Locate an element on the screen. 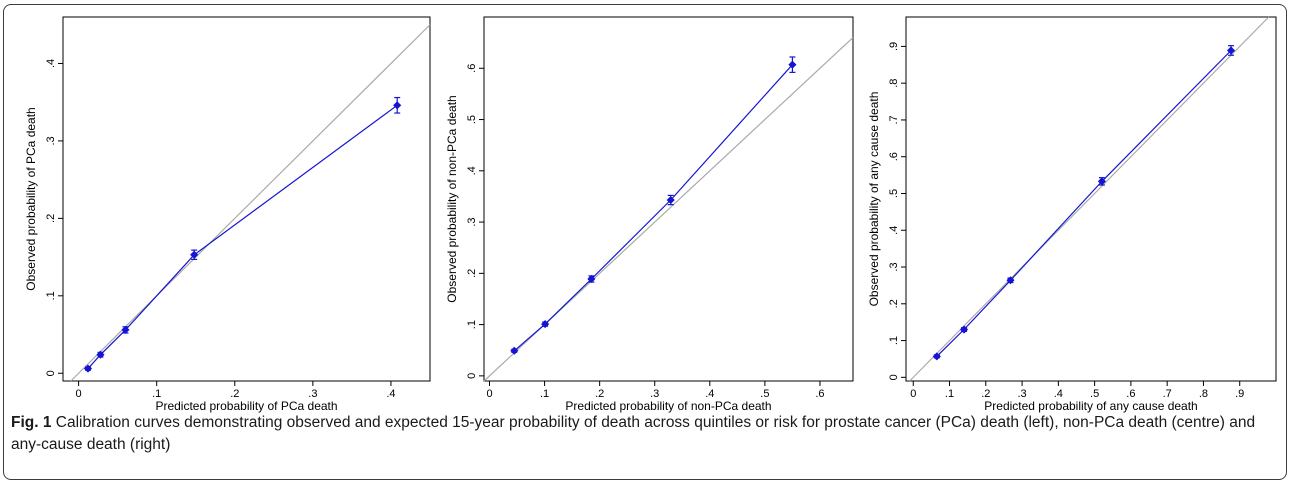 The width and height of the screenshot is (1292, 485). chart-3-y-tick-label: .3 is located at coordinates (894, 266).